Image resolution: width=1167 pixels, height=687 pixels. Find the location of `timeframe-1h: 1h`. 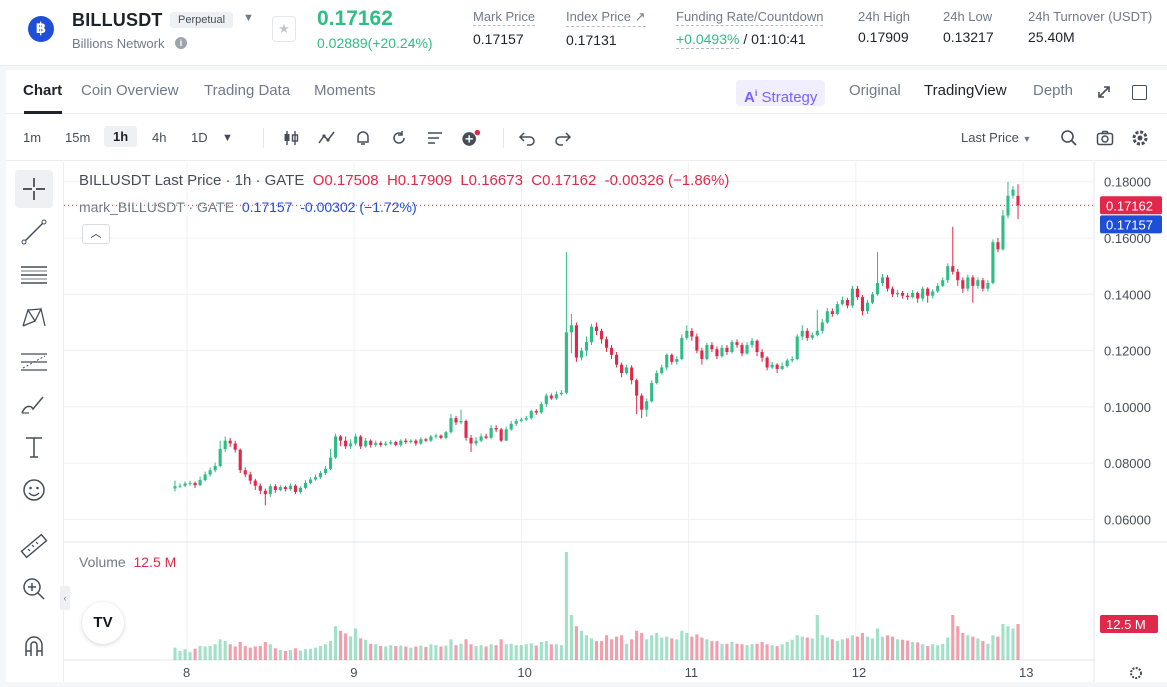

timeframe-1h: 1h is located at coordinates (121, 136).